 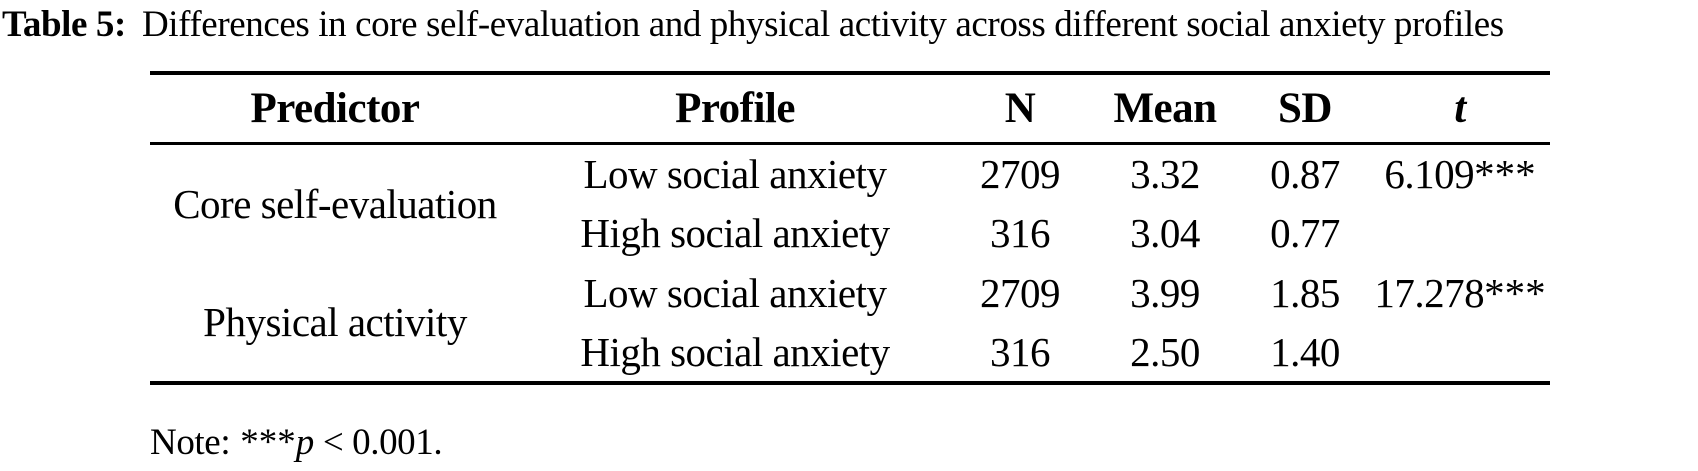 I want to click on header-row: Predictor Profile N Mean SD t, so click(x=850, y=109).